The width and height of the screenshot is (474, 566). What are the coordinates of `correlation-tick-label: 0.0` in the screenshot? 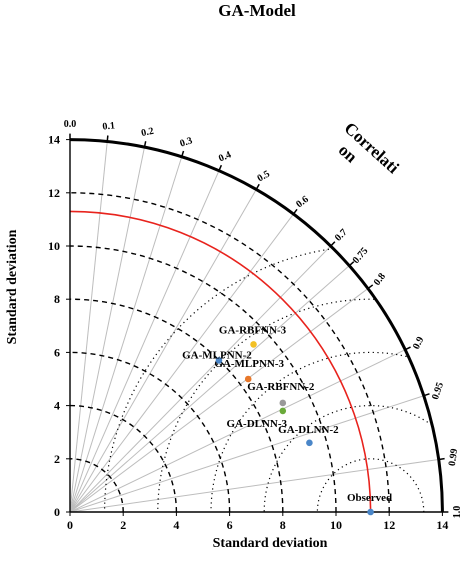 It's located at (70, 124).